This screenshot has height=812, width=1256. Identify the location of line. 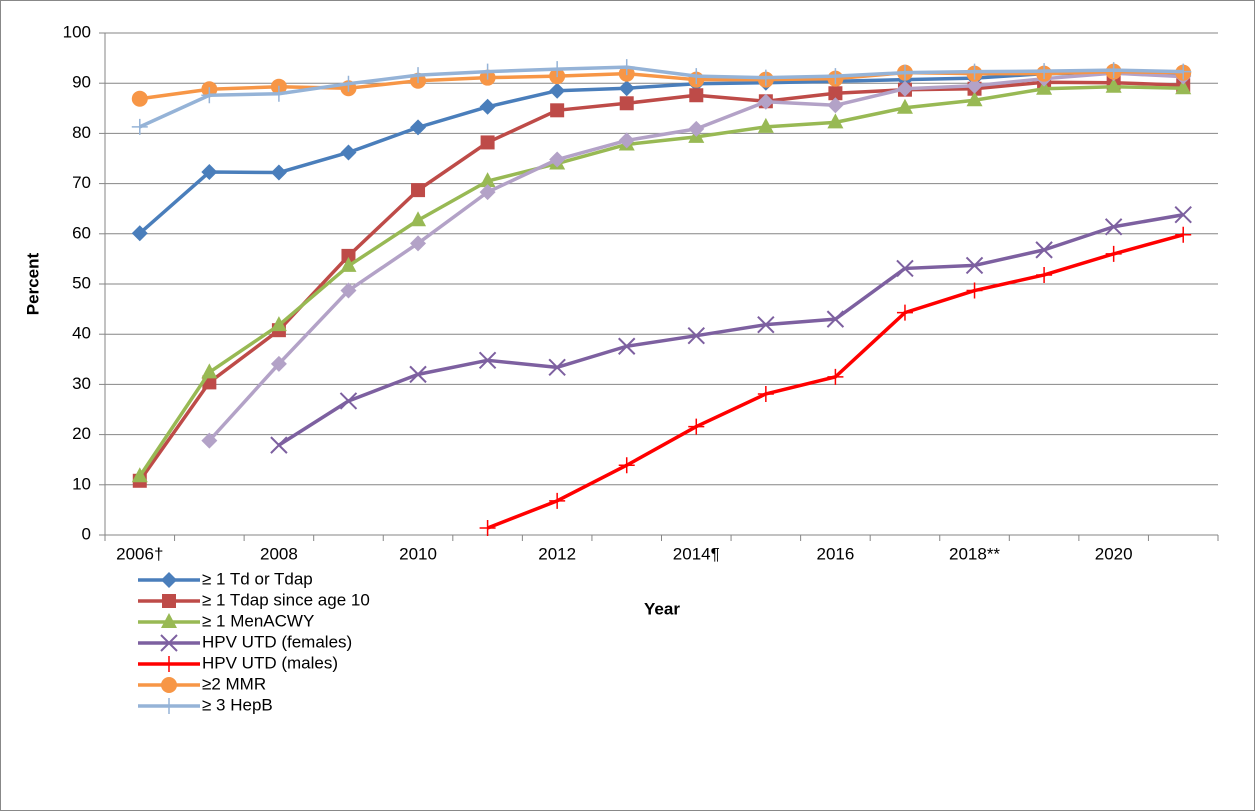
(661, 97).